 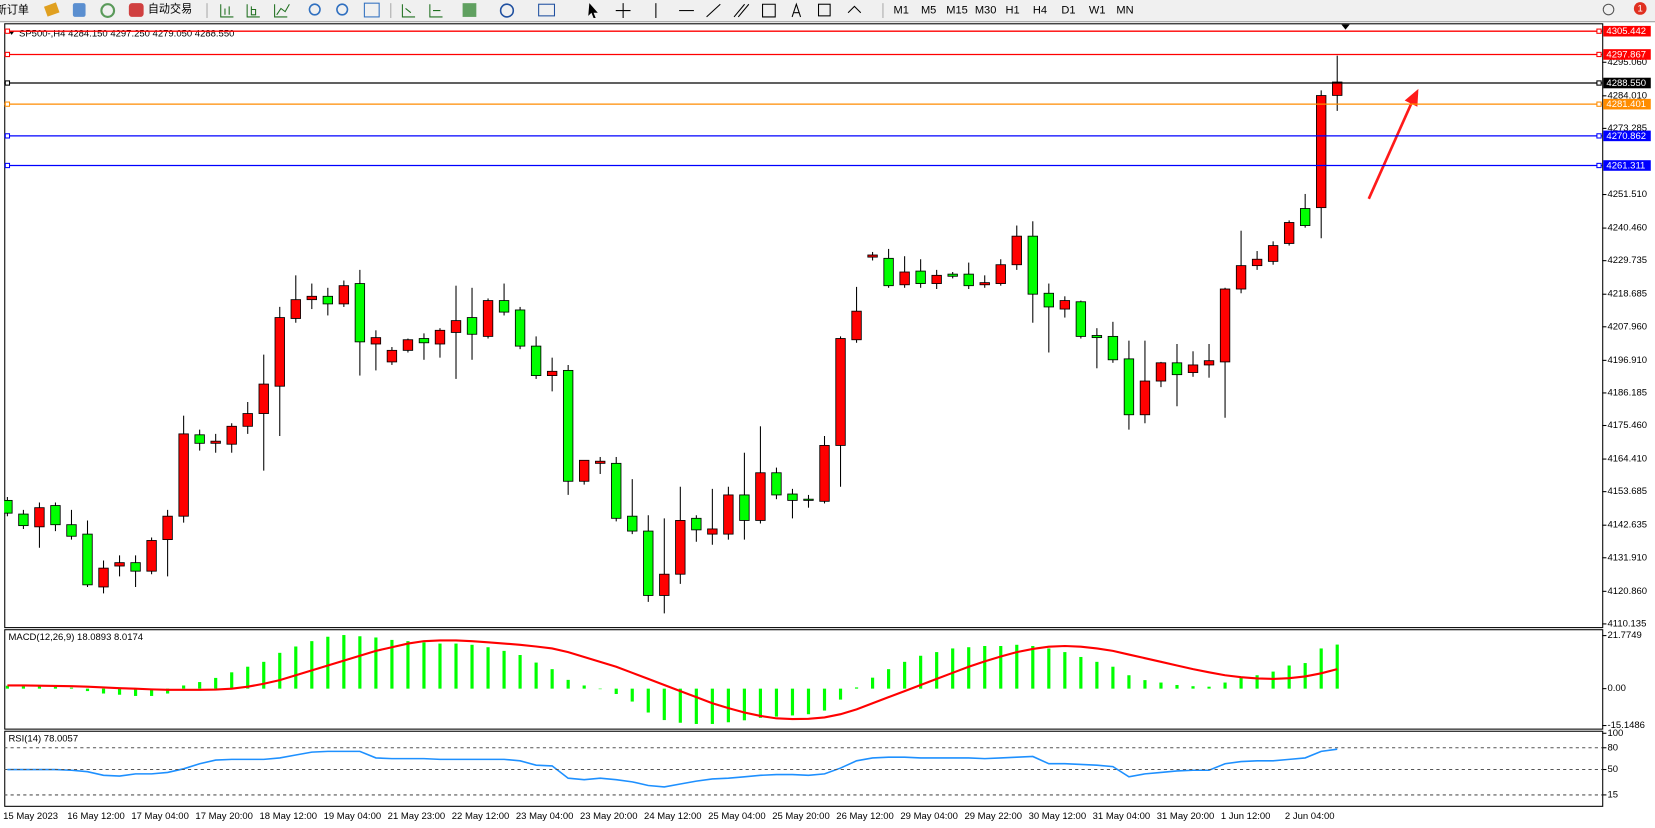 What do you see at coordinates (928, 10) in the screenshot?
I see `timeframe-button: M5` at bounding box center [928, 10].